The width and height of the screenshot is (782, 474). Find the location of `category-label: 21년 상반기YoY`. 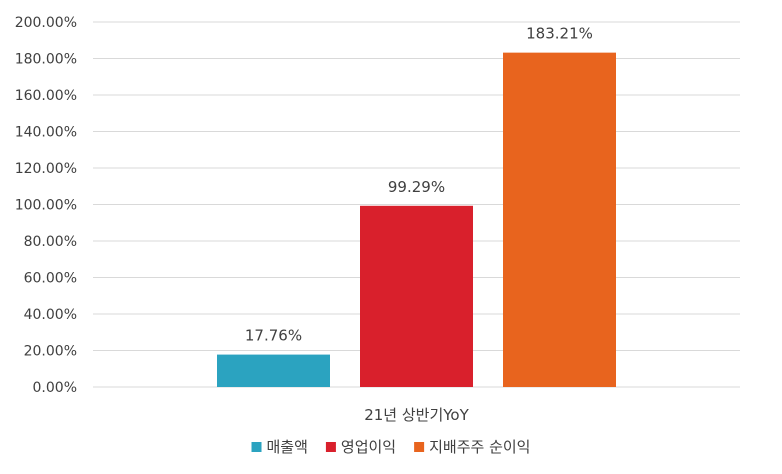

category-label: 21년 상반기YoY is located at coordinates (416, 415).